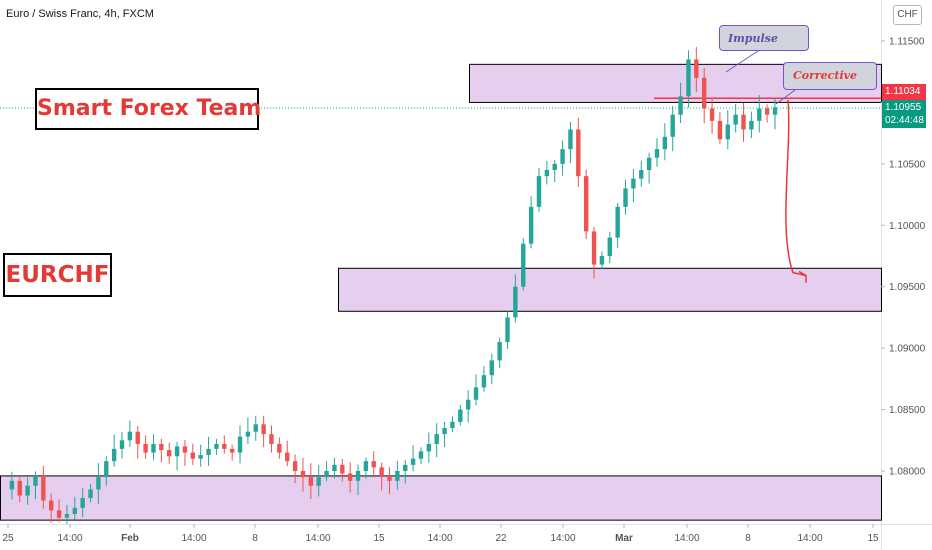 The height and width of the screenshot is (550, 932). Describe the element at coordinates (796, 188) in the screenshot. I see `forecast-arrow` at that location.